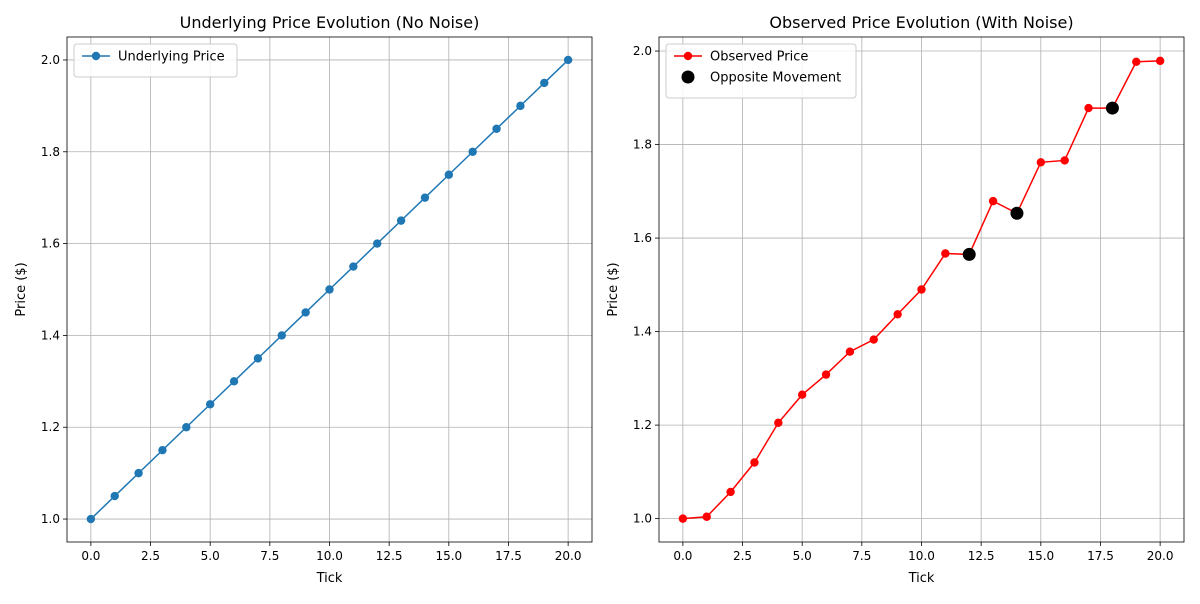 Image resolution: width=1200 pixels, height=604 pixels. What do you see at coordinates (921, 22) in the screenshot?
I see `chart-title: Observed Price Evolution (With Noise)` at bounding box center [921, 22].